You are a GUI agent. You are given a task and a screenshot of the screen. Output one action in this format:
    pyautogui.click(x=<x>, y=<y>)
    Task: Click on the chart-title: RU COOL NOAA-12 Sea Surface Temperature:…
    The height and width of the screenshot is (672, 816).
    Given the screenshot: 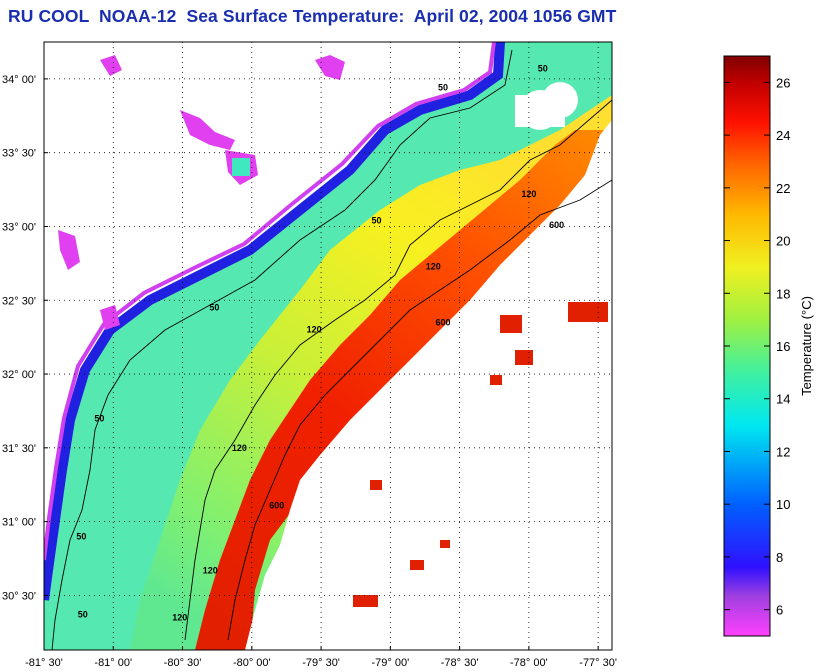 What is the action you would take?
    pyautogui.click(x=312, y=16)
    